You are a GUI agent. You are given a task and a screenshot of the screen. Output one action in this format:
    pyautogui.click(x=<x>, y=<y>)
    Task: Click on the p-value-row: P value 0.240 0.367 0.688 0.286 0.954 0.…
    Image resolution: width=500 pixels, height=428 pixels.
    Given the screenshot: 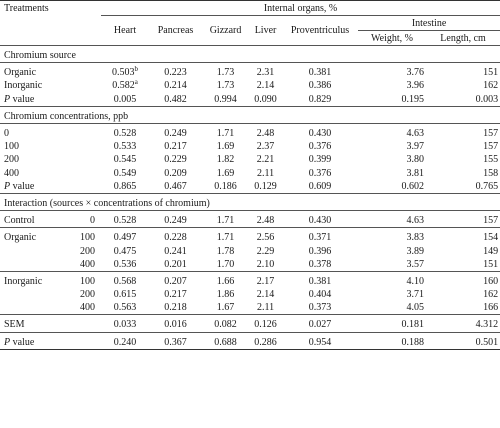 What is the action you would take?
    pyautogui.click(x=250, y=342)
    